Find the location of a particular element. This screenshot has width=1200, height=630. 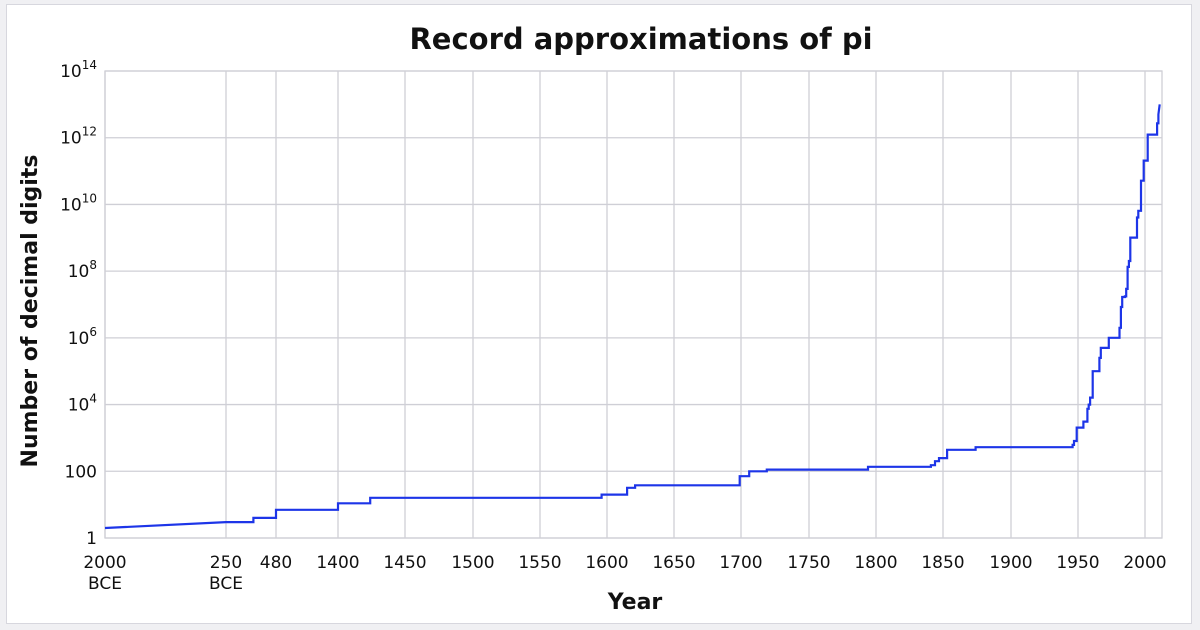

y-tick-label: 10⁴ is located at coordinates (82, 404).